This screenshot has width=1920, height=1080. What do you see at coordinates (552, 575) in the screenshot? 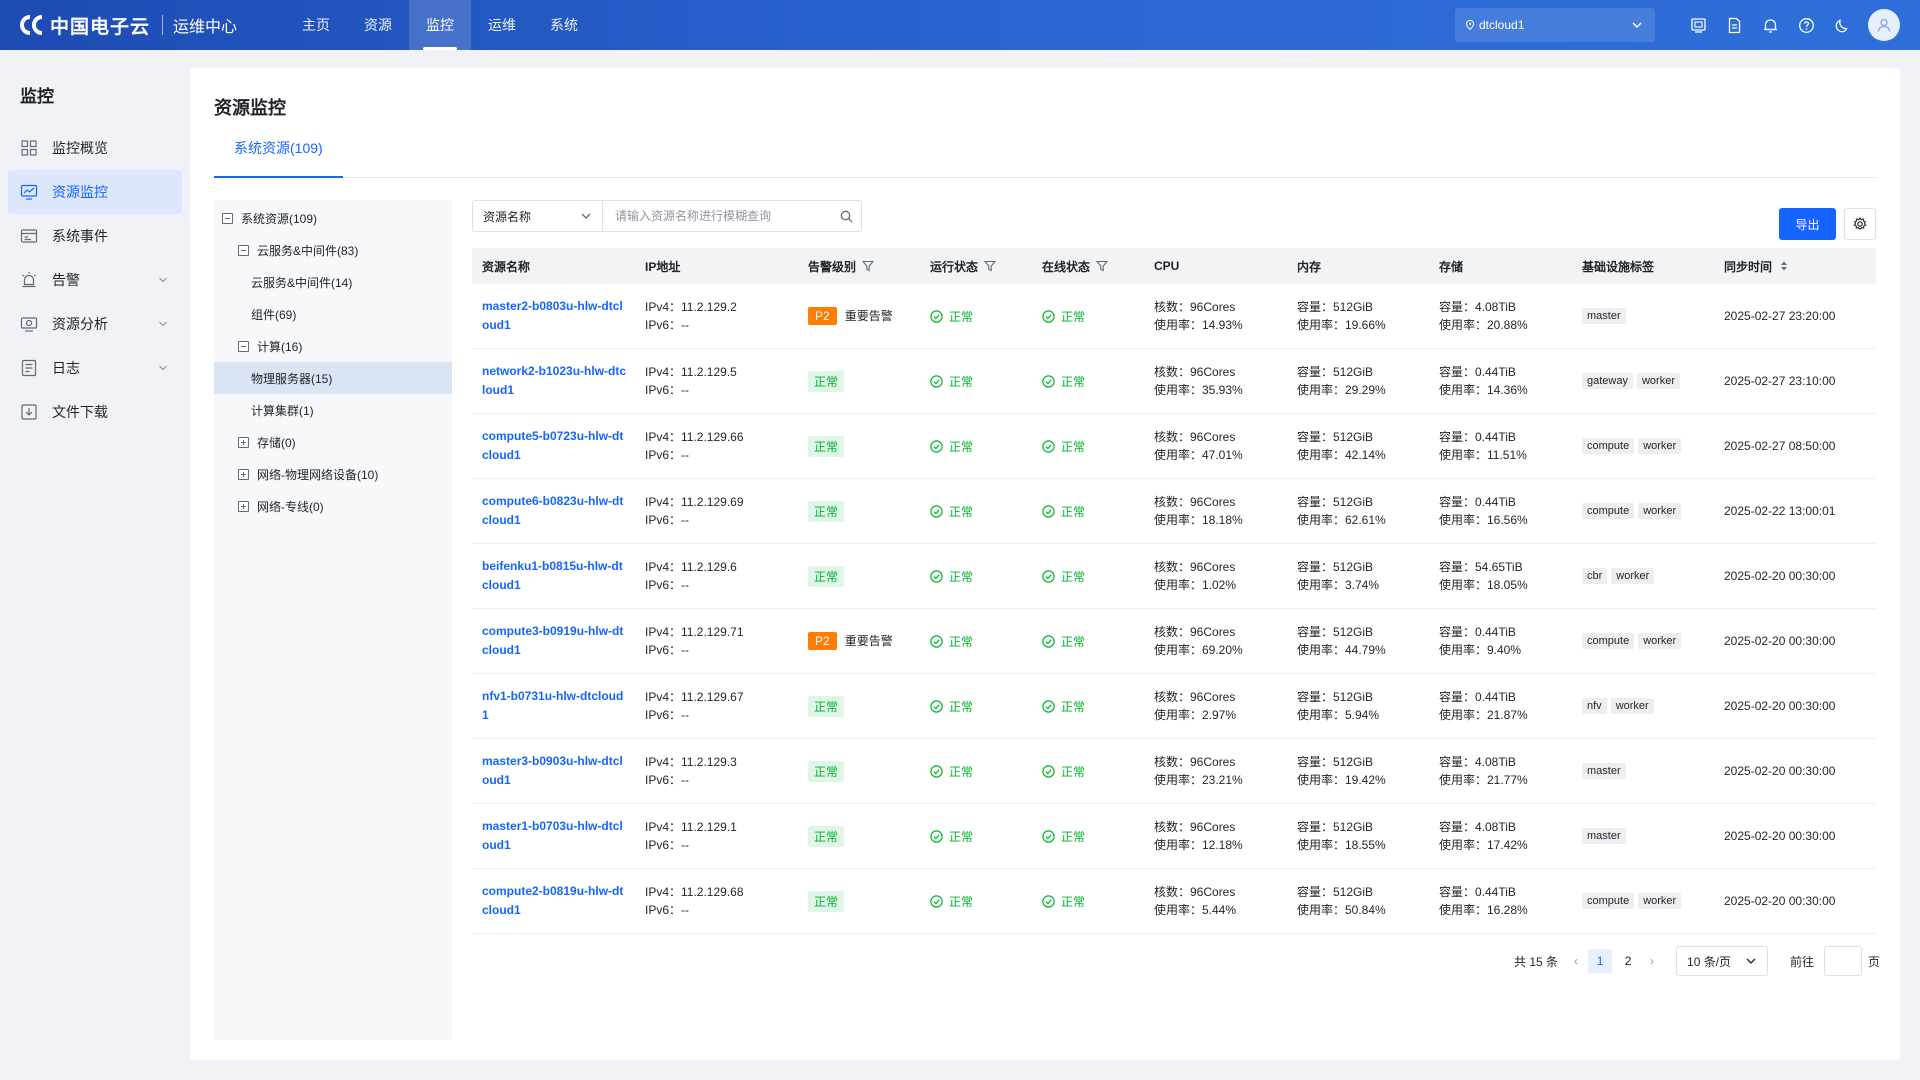
I see `resource-name-link: beifenku1-b0815u-hlw-dtcloud1` at bounding box center [552, 575].